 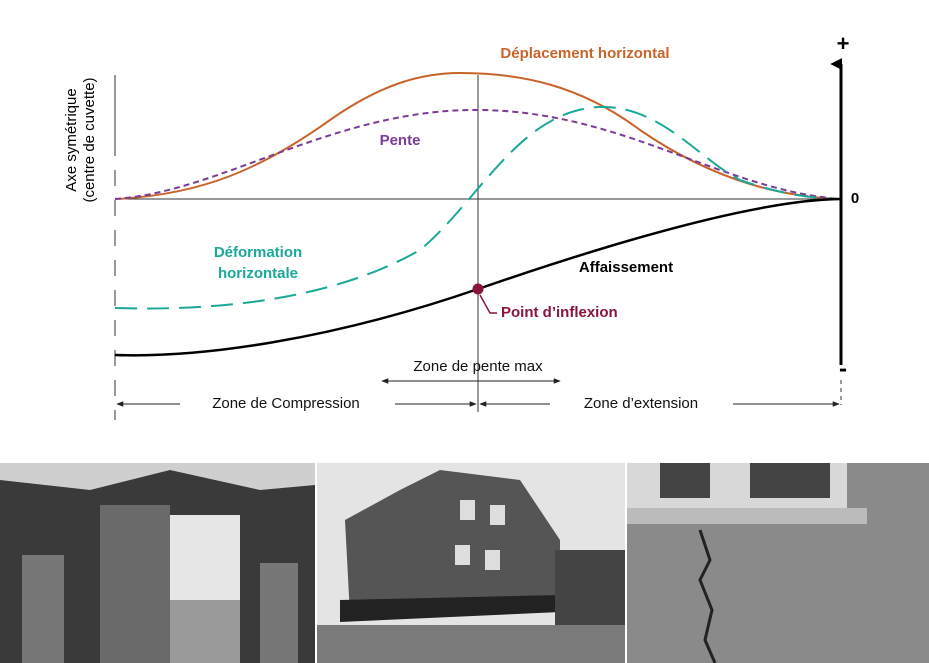 I want to click on slope-label: Pente, so click(x=400, y=140).